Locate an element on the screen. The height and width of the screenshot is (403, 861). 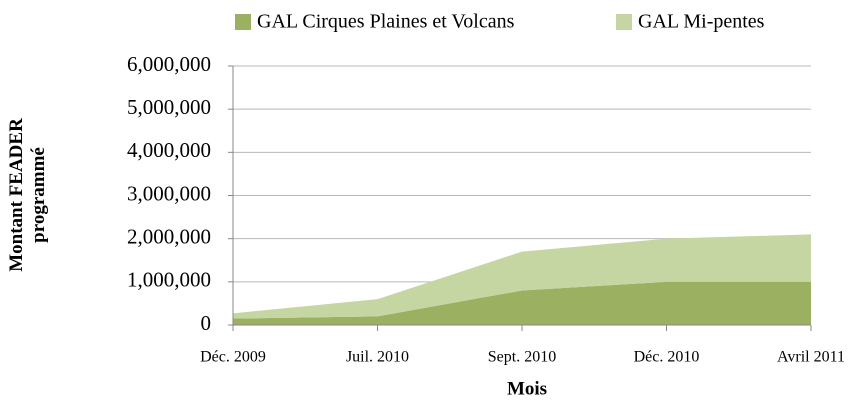
x-tick-label: Déc. 2010 is located at coordinates (667, 357).